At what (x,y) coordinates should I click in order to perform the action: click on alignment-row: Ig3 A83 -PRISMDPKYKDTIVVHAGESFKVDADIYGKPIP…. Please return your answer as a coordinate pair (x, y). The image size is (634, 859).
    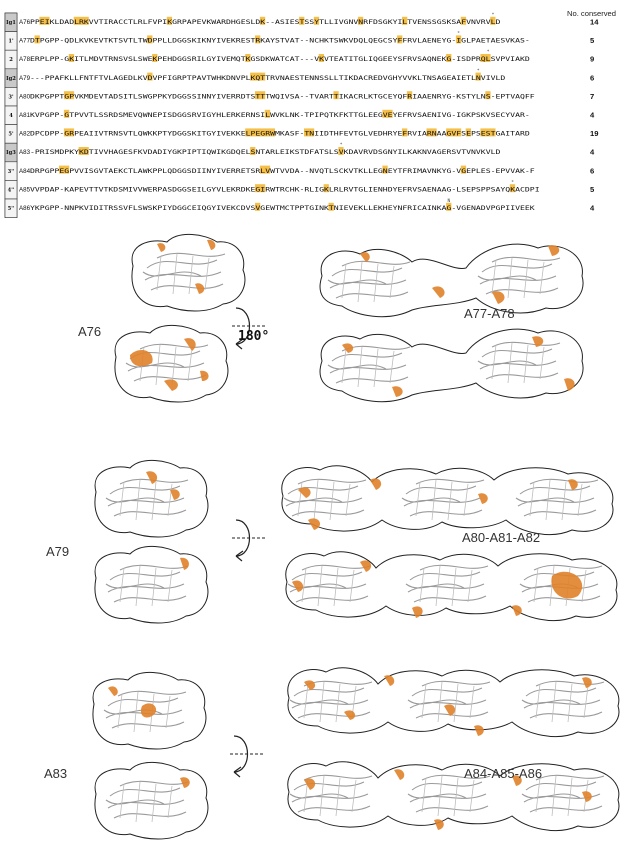
    Looking at the image, I should click on (299, 152).